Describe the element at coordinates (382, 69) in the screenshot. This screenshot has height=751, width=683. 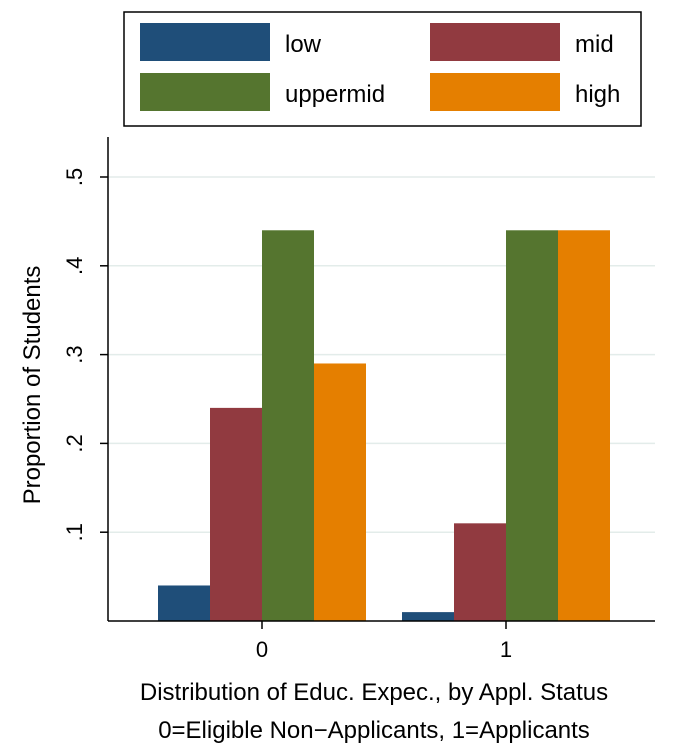
I see `legend: low mid uppermid high` at that location.